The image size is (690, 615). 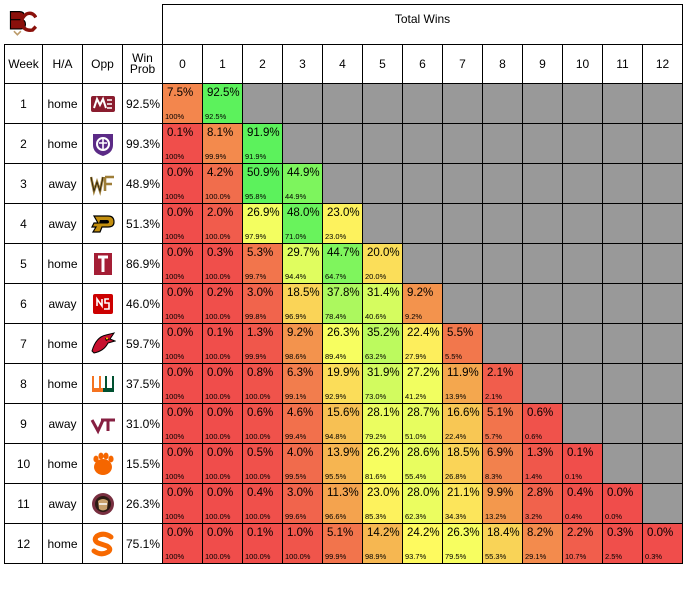 I want to click on probability-value: 1.3%, so click(x=260, y=333).